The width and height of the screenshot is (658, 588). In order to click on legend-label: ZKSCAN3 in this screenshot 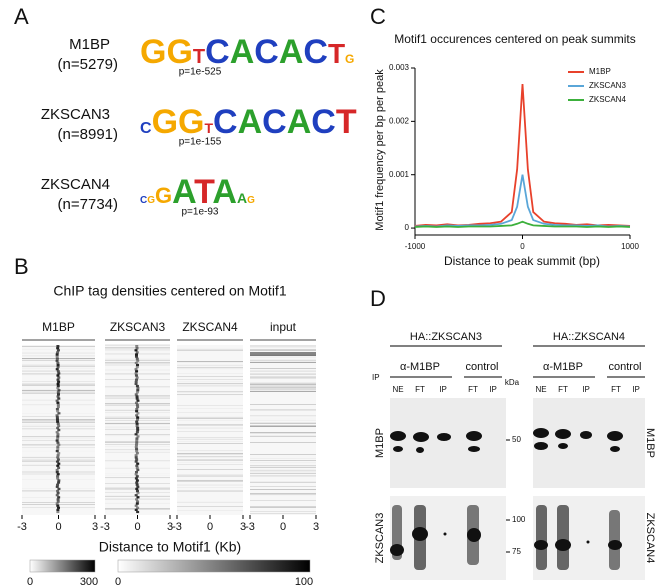, I will do `click(607, 85)`.